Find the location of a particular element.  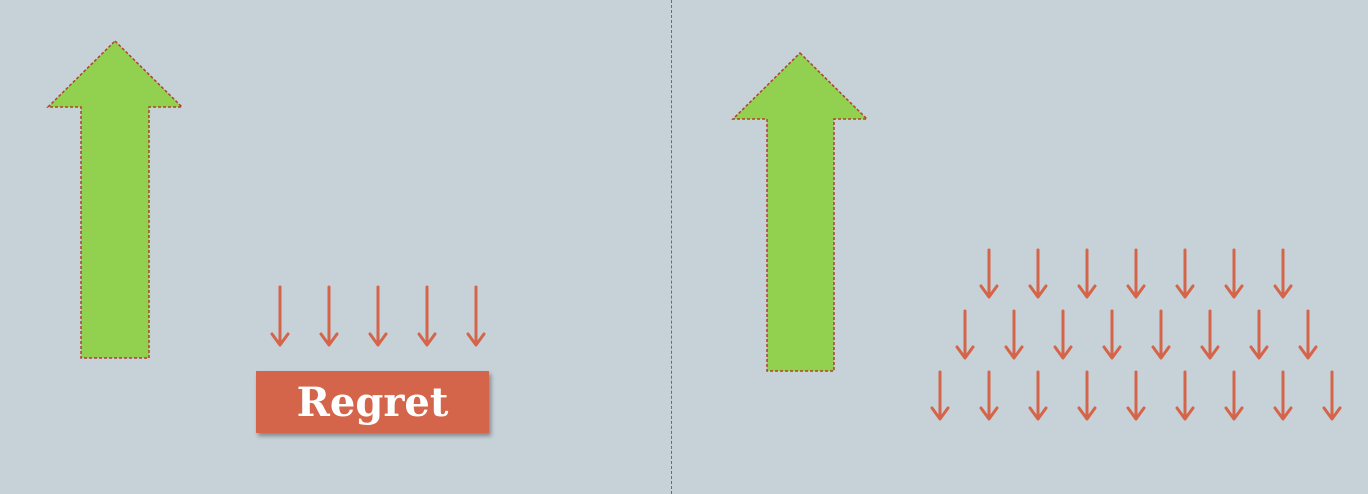

regret-label-text: Regret is located at coordinates (372, 402).